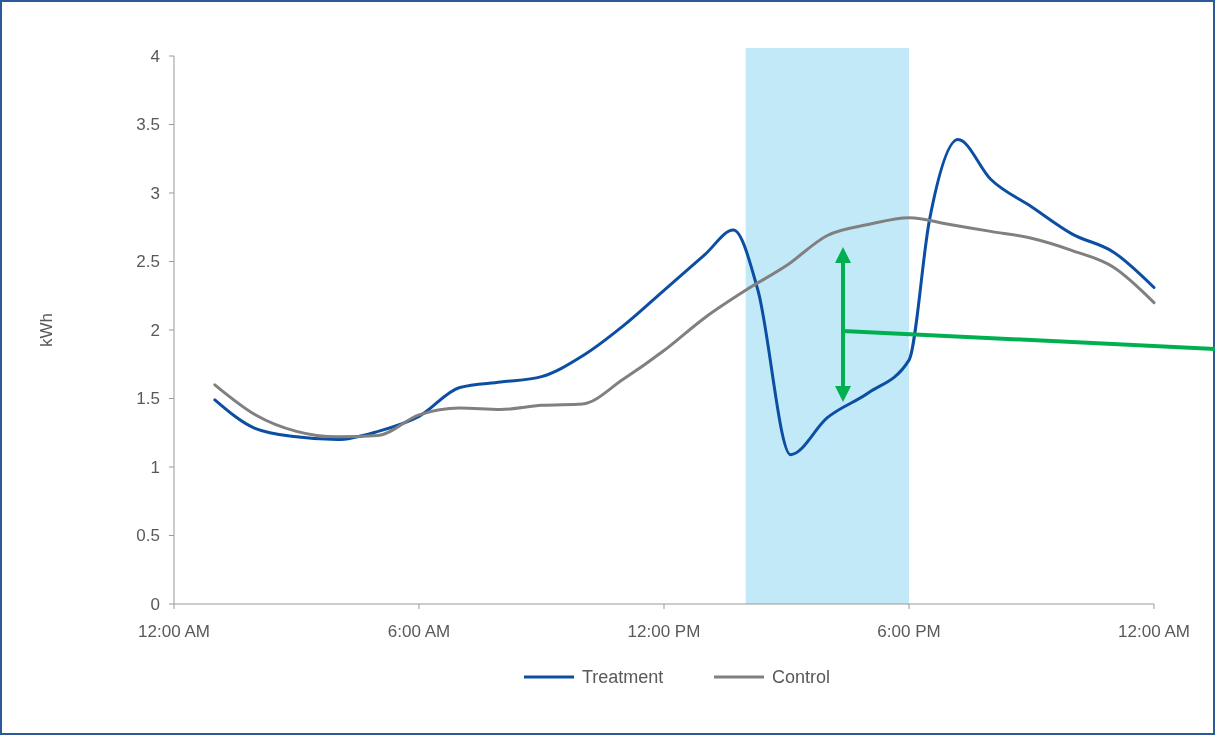 The height and width of the screenshot is (735, 1215). What do you see at coordinates (155, 330) in the screenshot?
I see `y-tick-label: 2` at bounding box center [155, 330].